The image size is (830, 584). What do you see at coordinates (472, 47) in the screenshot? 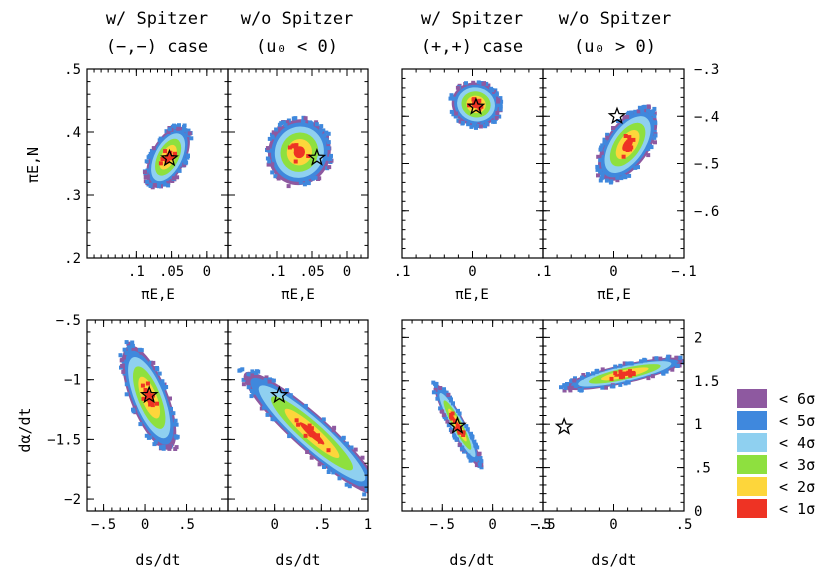
I see `header-3-line-2: (+,+) case` at bounding box center [472, 47].